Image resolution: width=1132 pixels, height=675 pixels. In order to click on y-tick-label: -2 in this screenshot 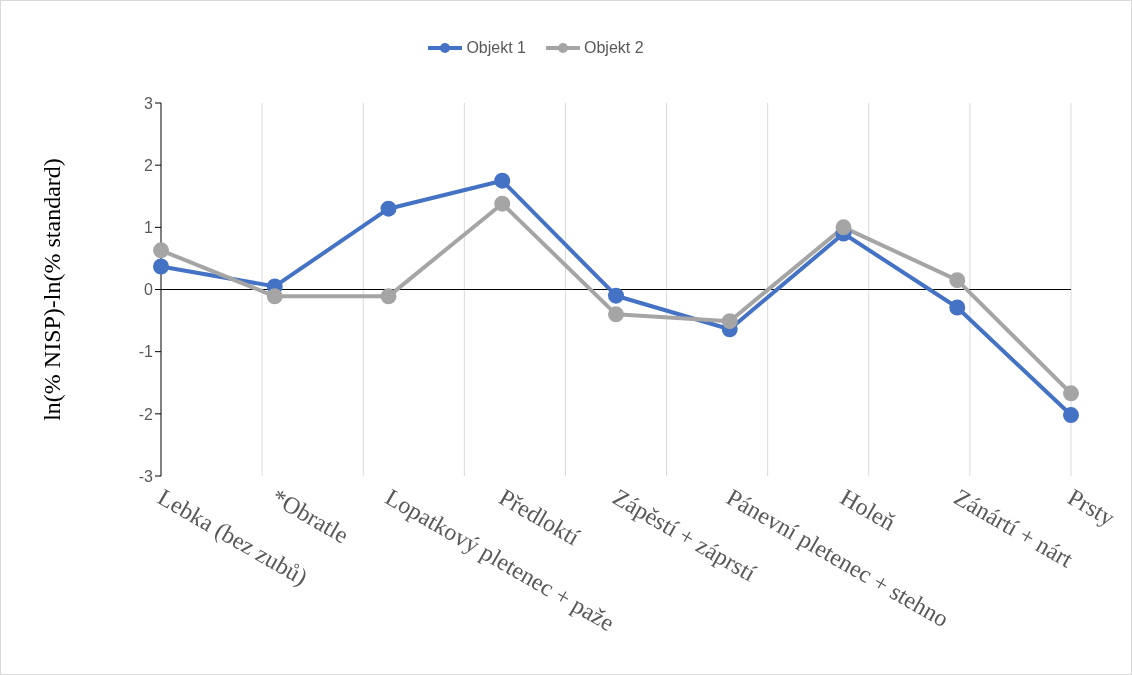, I will do `click(146, 414)`.